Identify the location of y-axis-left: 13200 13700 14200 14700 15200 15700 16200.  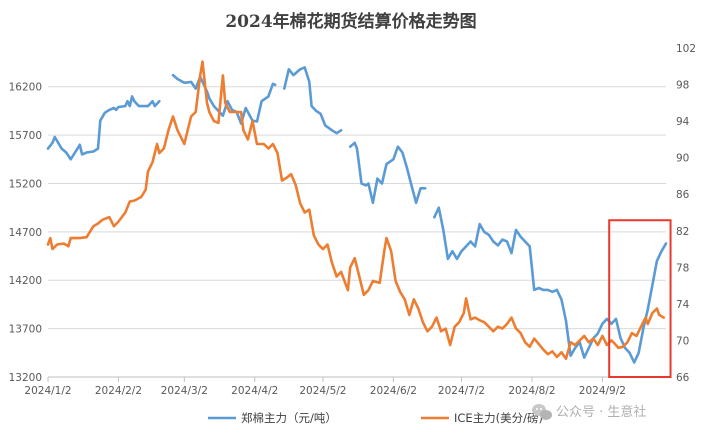
(25, 233).